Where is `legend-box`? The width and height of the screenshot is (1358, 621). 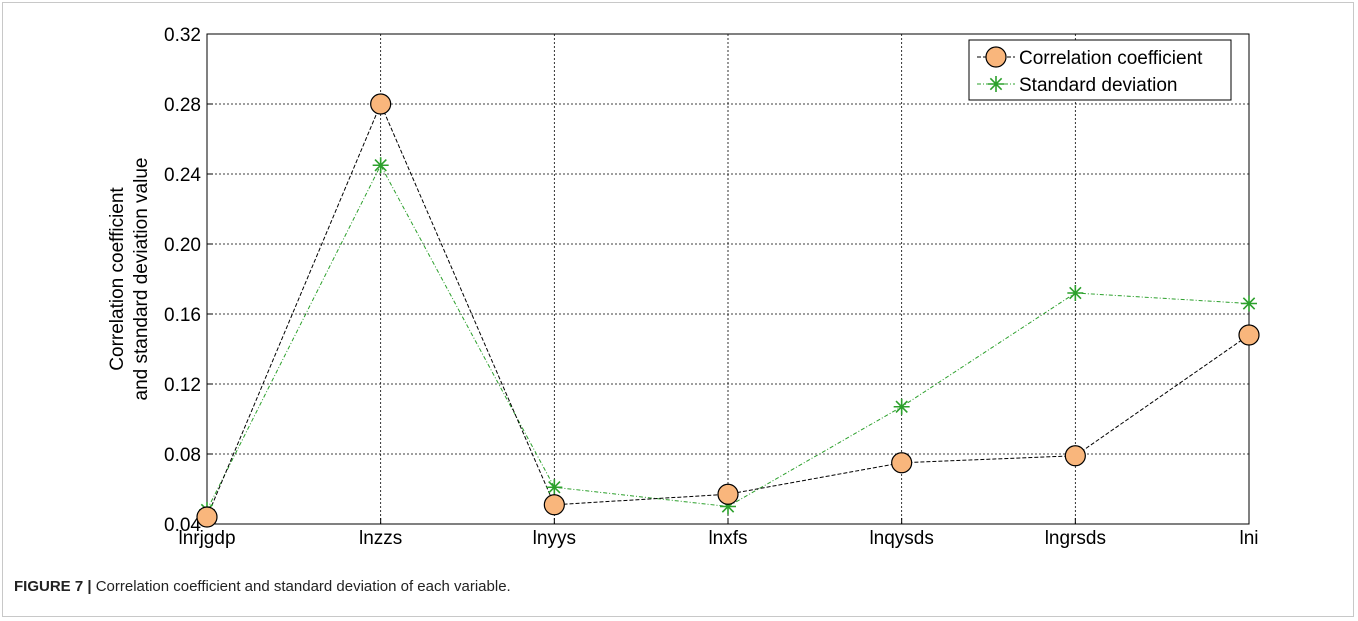 legend-box is located at coordinates (1100, 70).